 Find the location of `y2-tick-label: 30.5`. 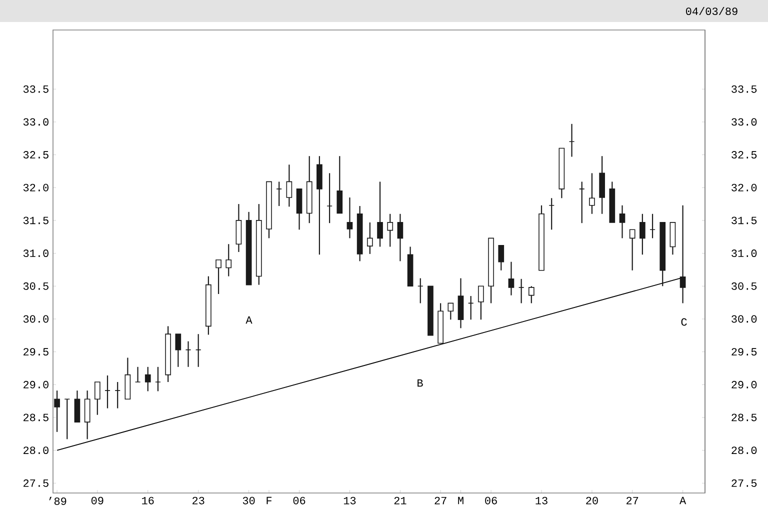

y2-tick-label: 30.5 is located at coordinates (744, 286).